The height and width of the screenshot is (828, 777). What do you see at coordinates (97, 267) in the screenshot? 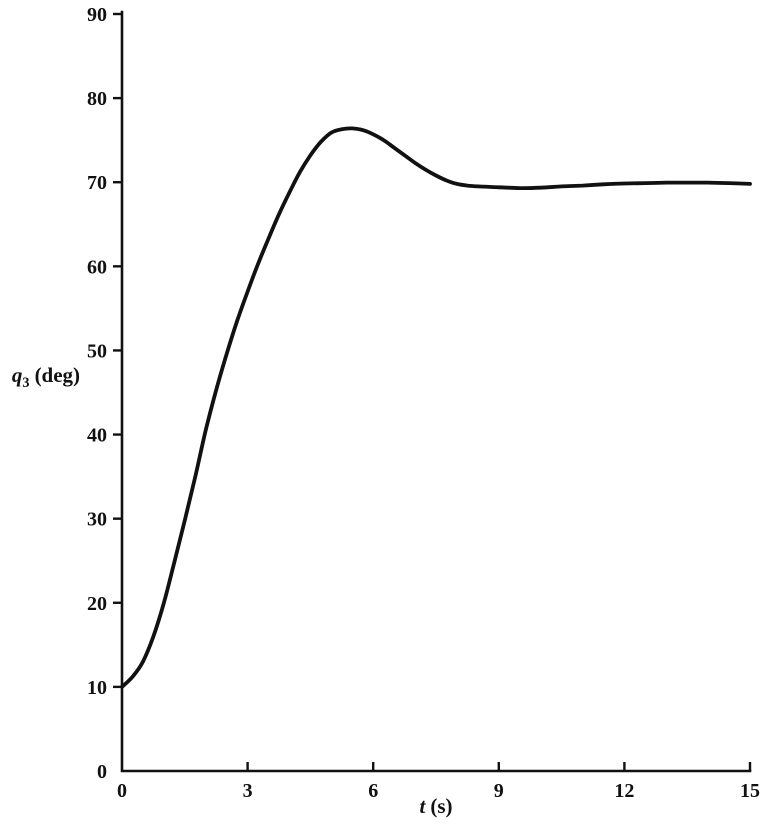
I see `y-tick-label: 60` at bounding box center [97, 267].